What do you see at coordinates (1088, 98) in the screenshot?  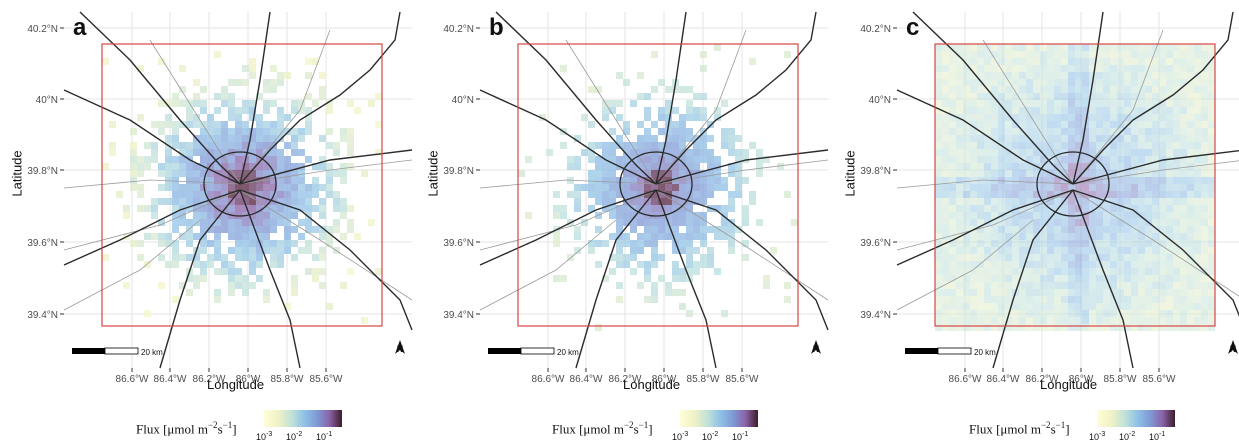 I see `highway` at bounding box center [1088, 98].